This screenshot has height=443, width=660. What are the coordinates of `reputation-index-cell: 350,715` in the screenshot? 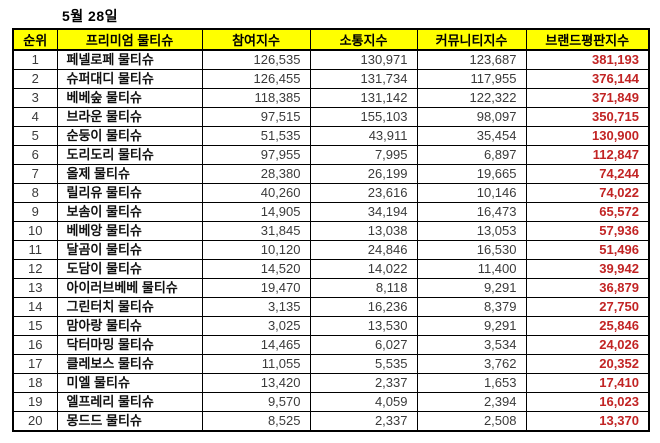 It's located at (587, 117).